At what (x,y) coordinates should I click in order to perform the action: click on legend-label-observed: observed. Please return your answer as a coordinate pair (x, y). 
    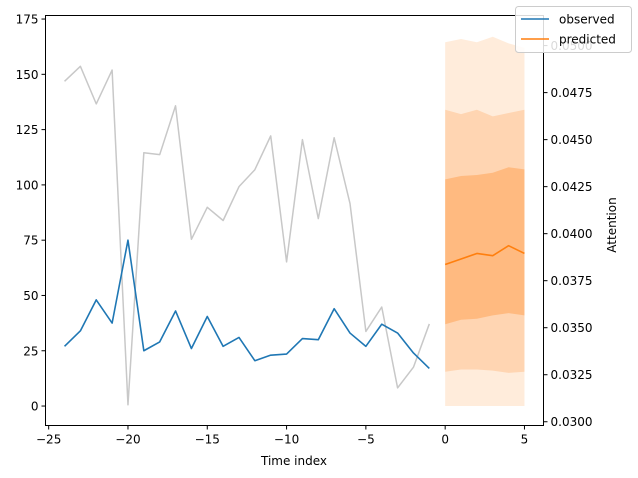
    Looking at the image, I should click on (587, 20).